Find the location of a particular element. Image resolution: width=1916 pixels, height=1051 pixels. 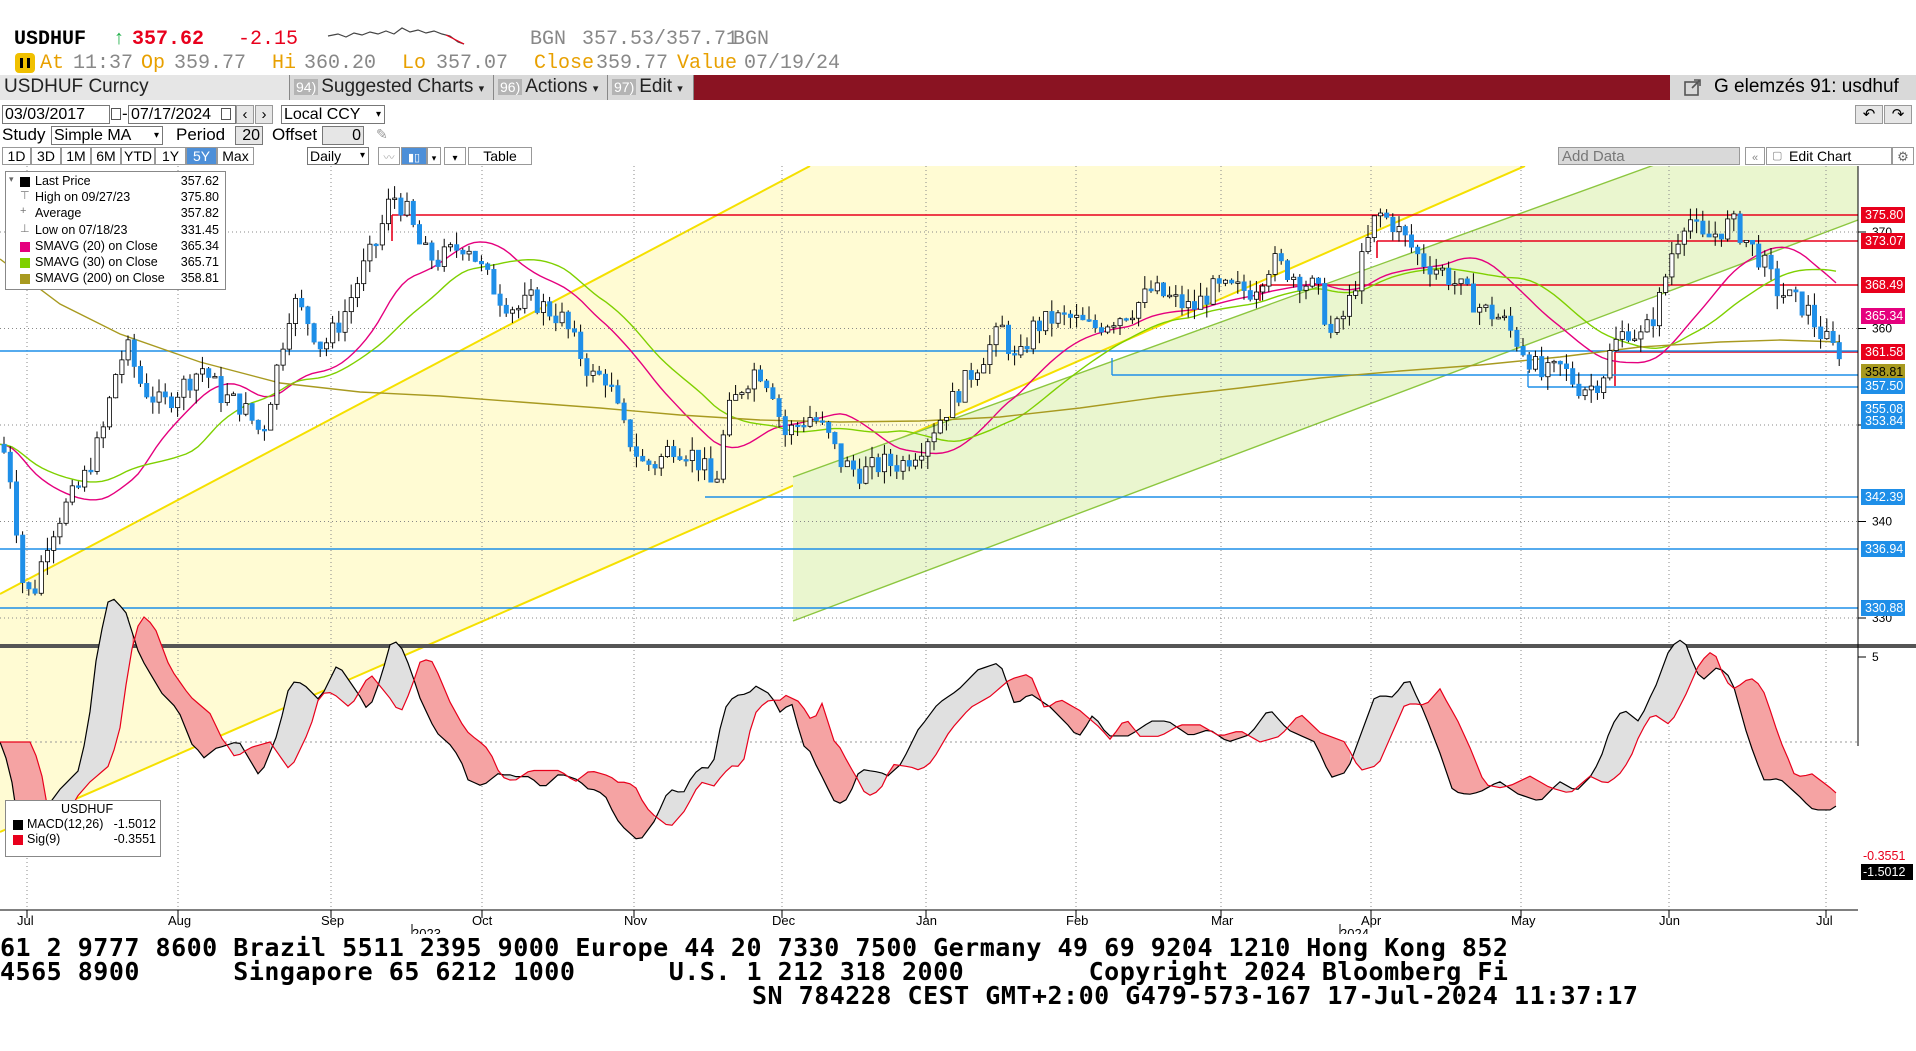

collapse-legend-icon: ▾ is located at coordinates (11, 179).